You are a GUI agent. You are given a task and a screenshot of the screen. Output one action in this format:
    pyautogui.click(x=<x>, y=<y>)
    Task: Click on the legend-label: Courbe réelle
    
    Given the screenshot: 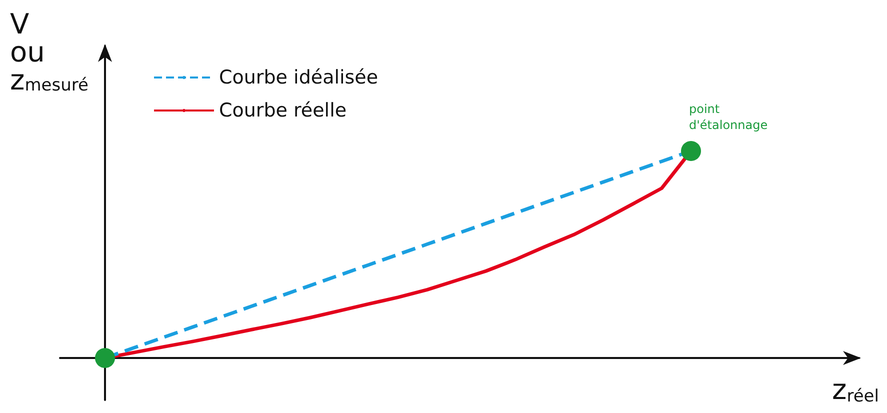 What is the action you would take?
    pyautogui.click(x=283, y=111)
    